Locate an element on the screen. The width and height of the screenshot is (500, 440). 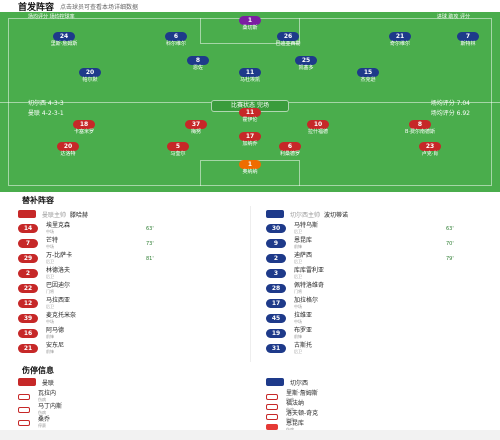
sub-info: 库库雷利亚 后卫 is located at coordinates (309, 273).